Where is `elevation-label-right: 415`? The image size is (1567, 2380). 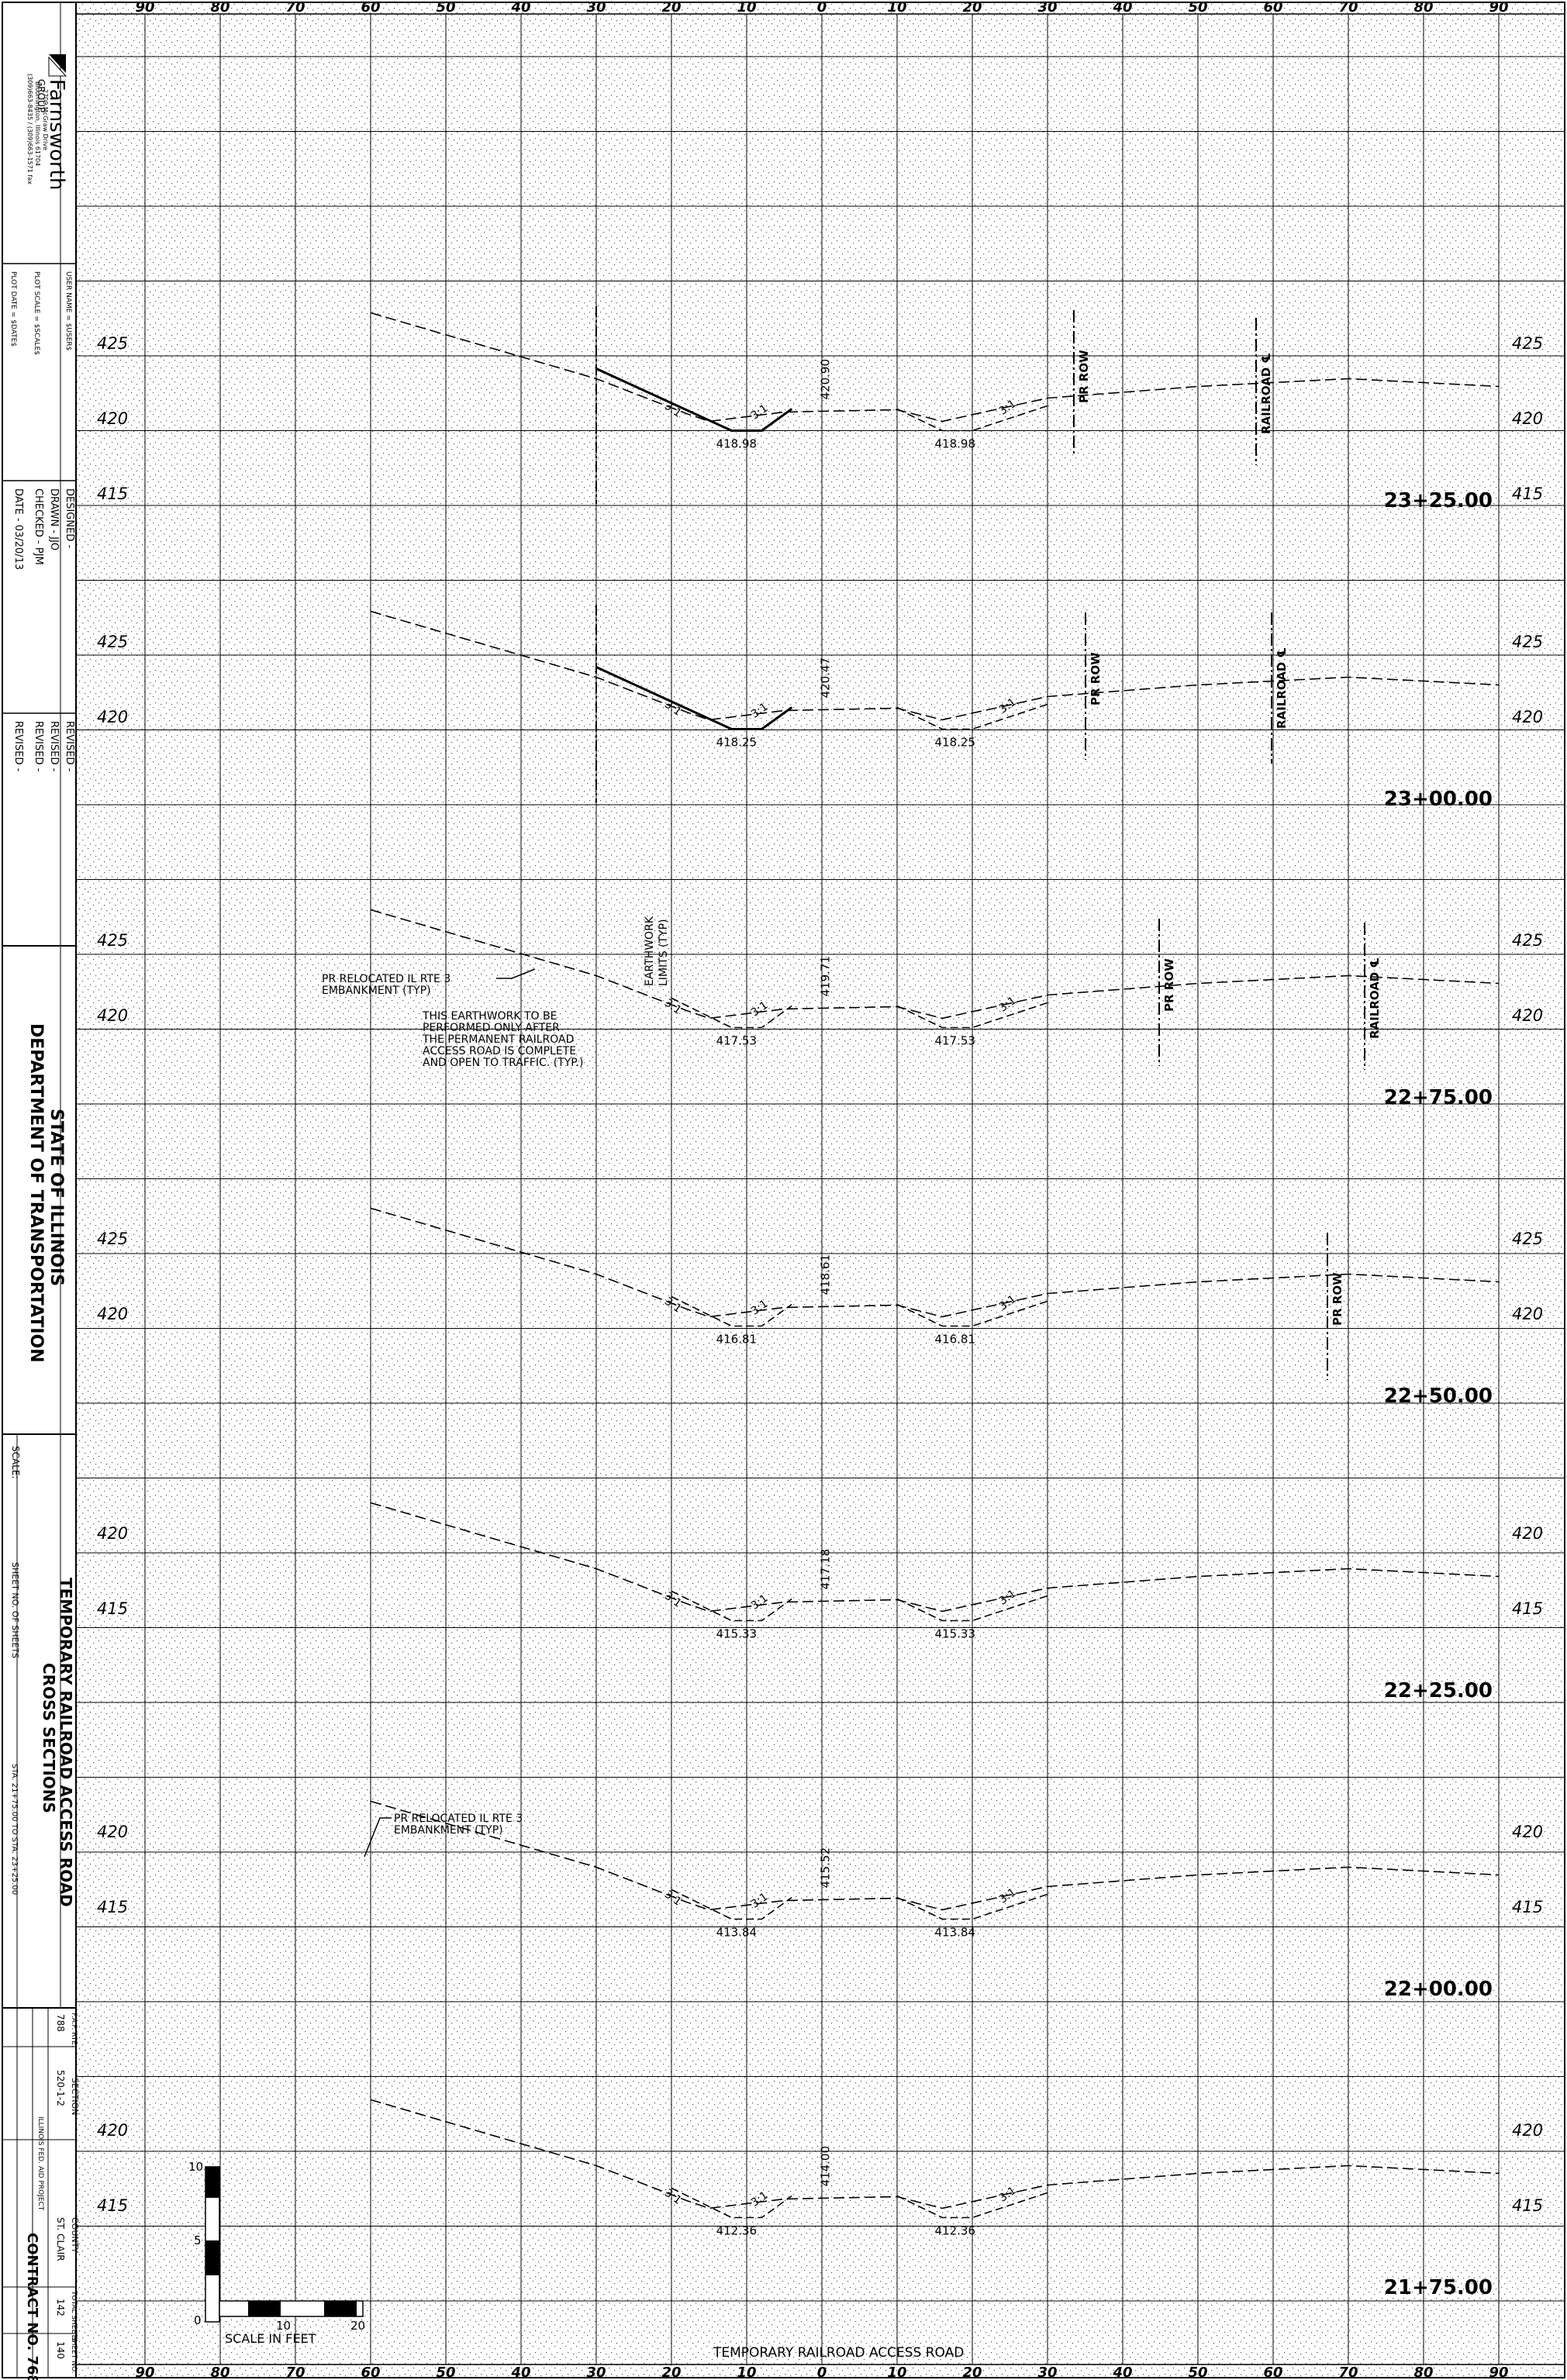 elevation-label-right: 415 is located at coordinates (1527, 1609).